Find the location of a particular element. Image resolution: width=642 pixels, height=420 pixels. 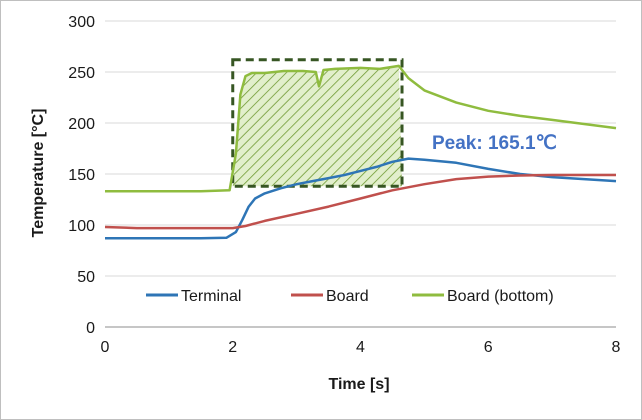

highlight-hatch-fill is located at coordinates (317, 126).